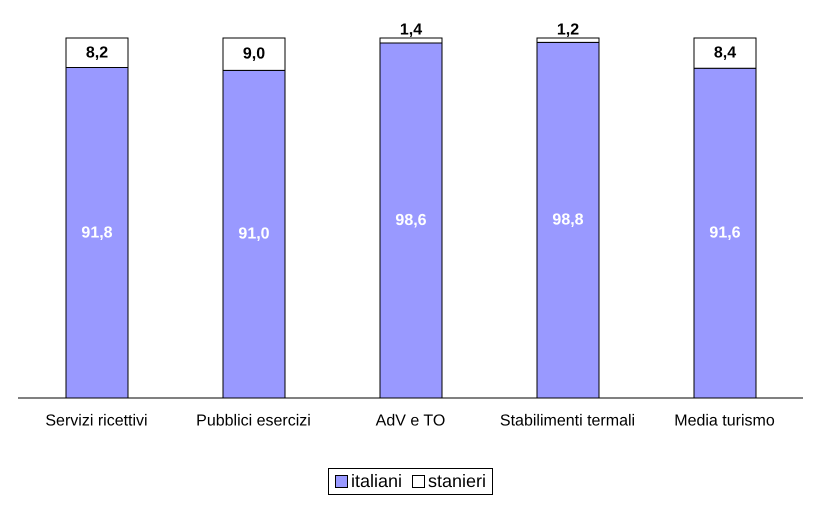 This screenshot has height=529, width=821. What do you see at coordinates (725, 53) in the screenshot?
I see `data-label: 8,4` at bounding box center [725, 53].